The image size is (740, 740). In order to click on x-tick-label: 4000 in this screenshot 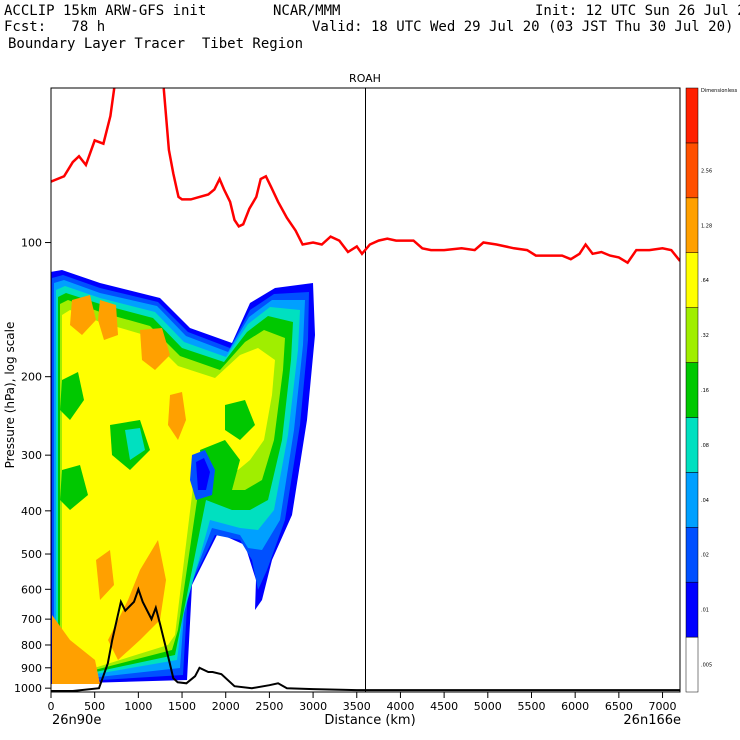, I will do `click(400, 706)`.